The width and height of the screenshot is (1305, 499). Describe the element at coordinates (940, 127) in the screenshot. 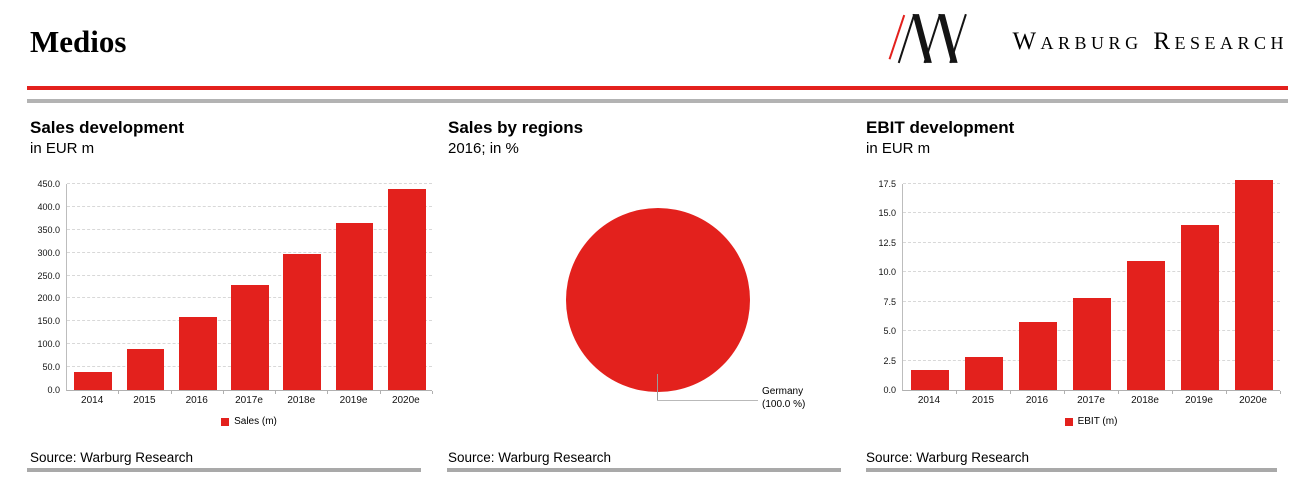

I see `chart-title: EBIT development` at that location.